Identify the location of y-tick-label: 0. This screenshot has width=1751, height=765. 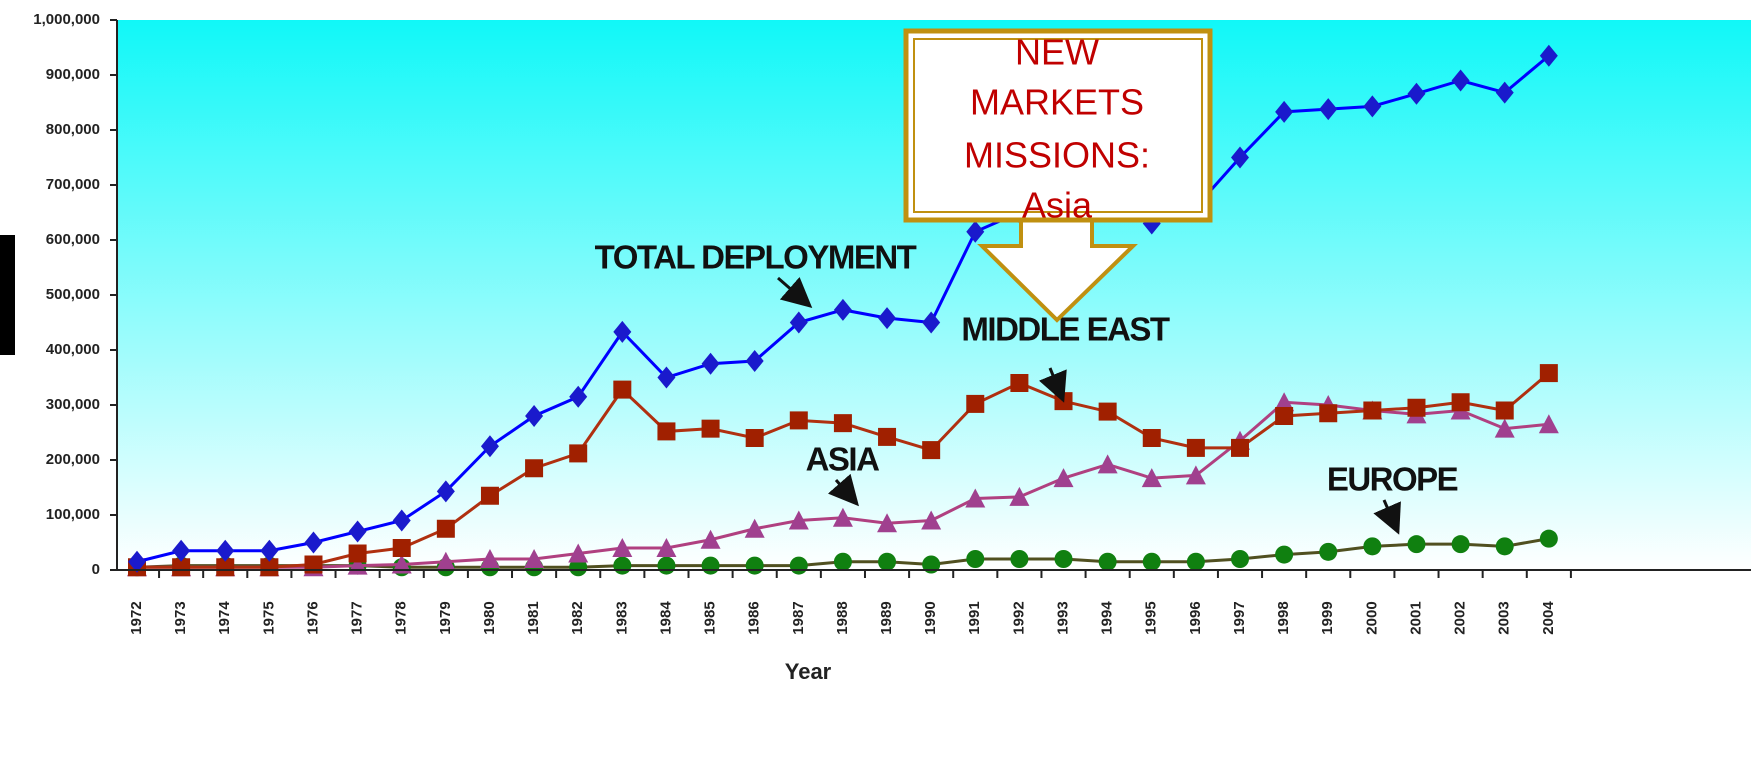
(96, 569).